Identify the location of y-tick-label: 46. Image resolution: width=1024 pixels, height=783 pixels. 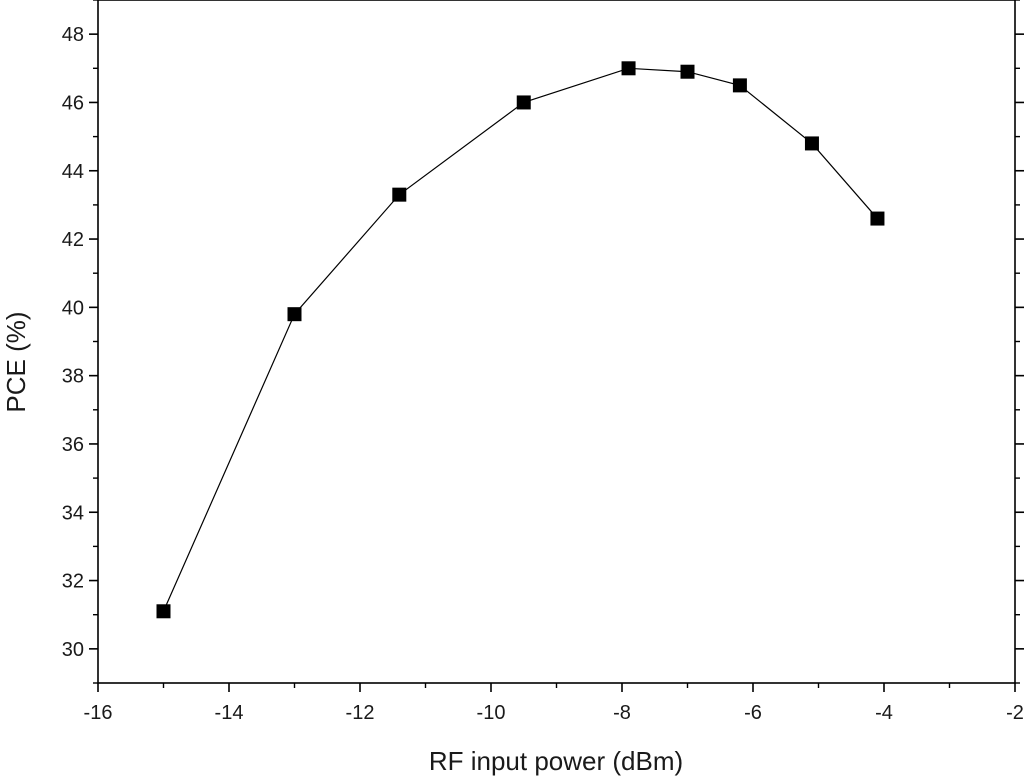
(73, 103).